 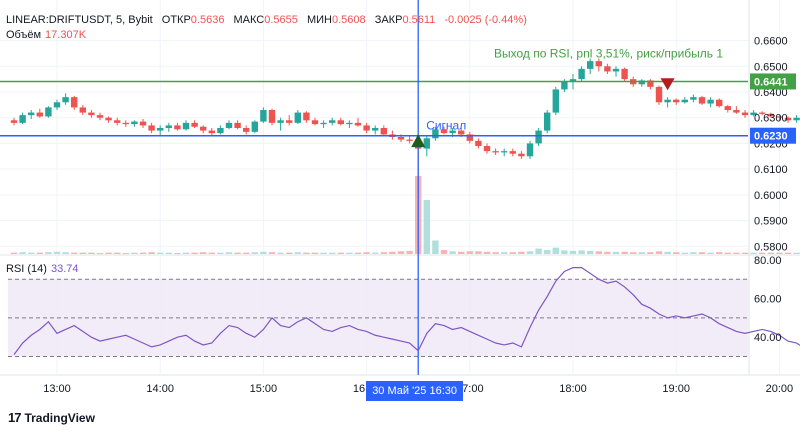 What do you see at coordinates (771, 170) in the screenshot?
I see `price-tick-label: 0.6100` at bounding box center [771, 170].